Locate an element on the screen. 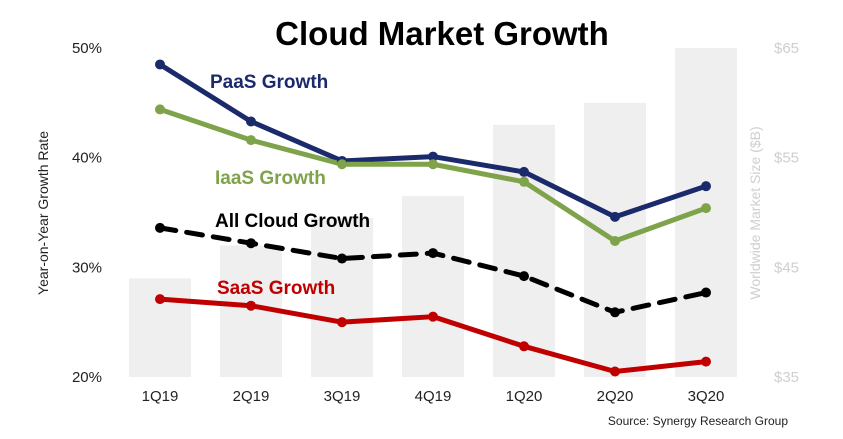 This screenshot has height=439, width=843. series-point-paas-growth-1Q19 is located at coordinates (160, 64).